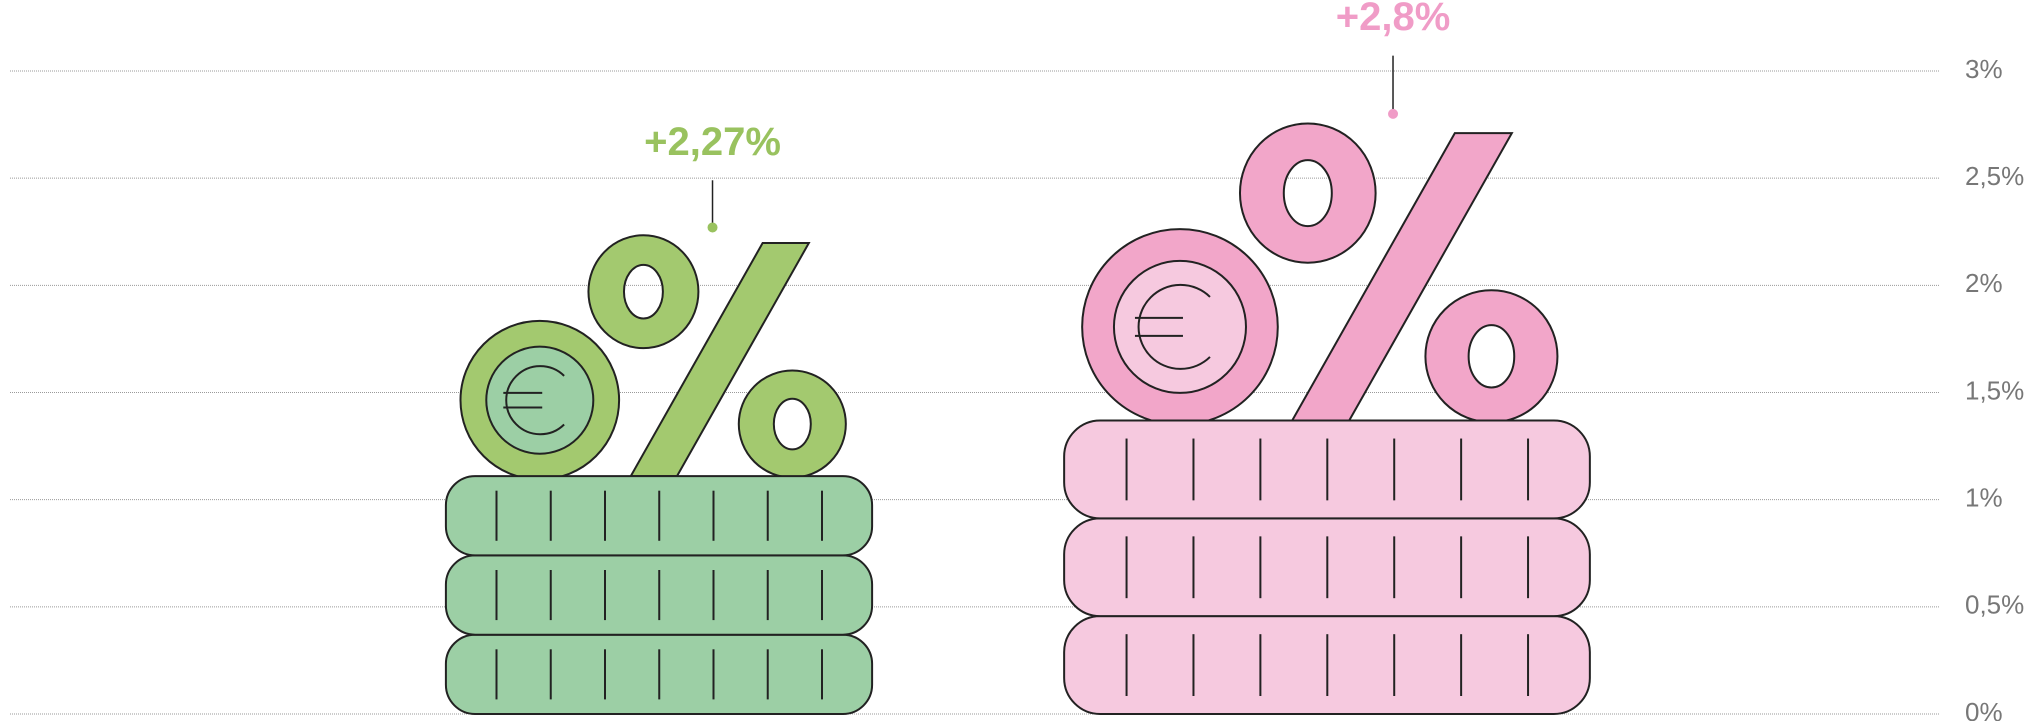 The width and height of the screenshot is (2043, 721). What do you see at coordinates (1994, 605) in the screenshot?
I see `y-tick-label: 0,5%` at bounding box center [1994, 605].